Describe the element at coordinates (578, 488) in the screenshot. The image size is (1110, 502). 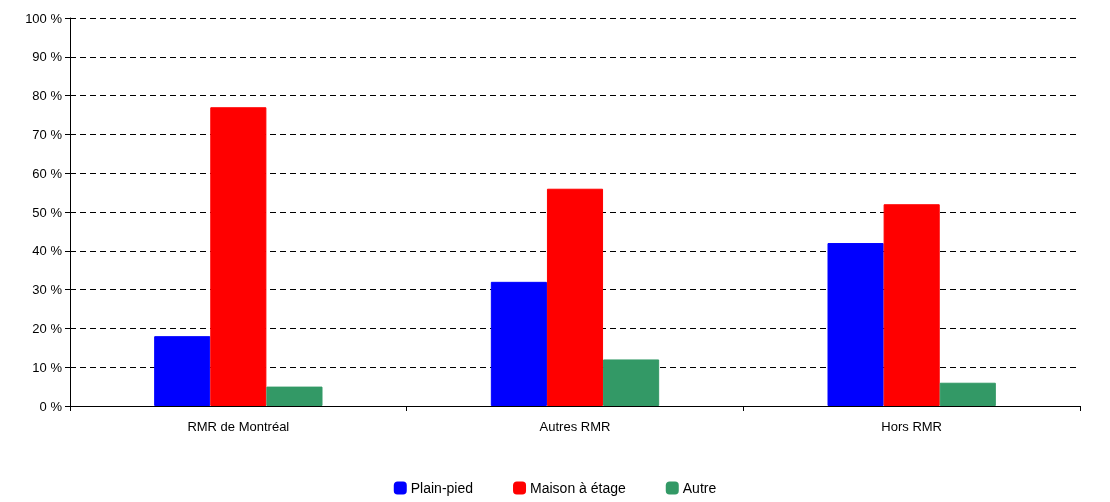
I see `legend-label: Maison à étage` at that location.